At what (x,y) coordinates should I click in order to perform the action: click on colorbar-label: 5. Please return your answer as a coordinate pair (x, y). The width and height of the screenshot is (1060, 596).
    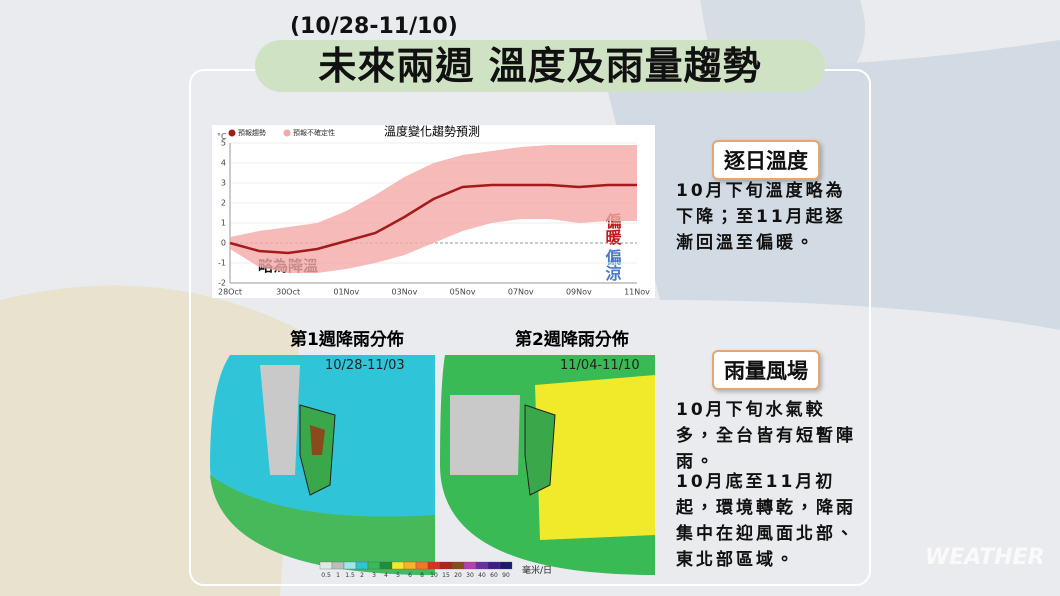
    Looking at the image, I should click on (398, 575).